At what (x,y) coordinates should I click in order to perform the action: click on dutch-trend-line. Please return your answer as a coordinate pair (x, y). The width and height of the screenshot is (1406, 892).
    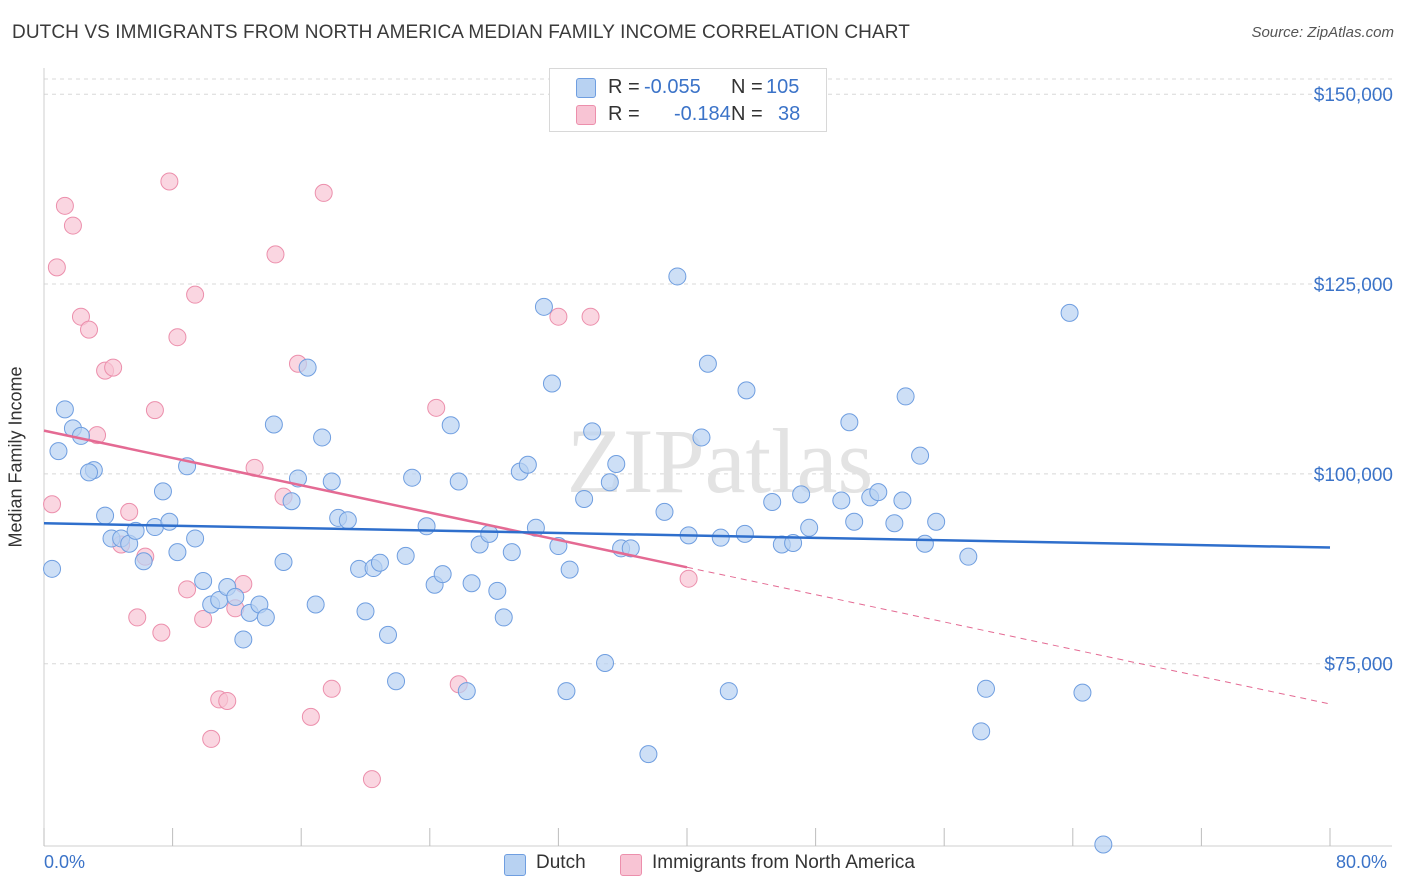
    Looking at the image, I should click on (687, 535).